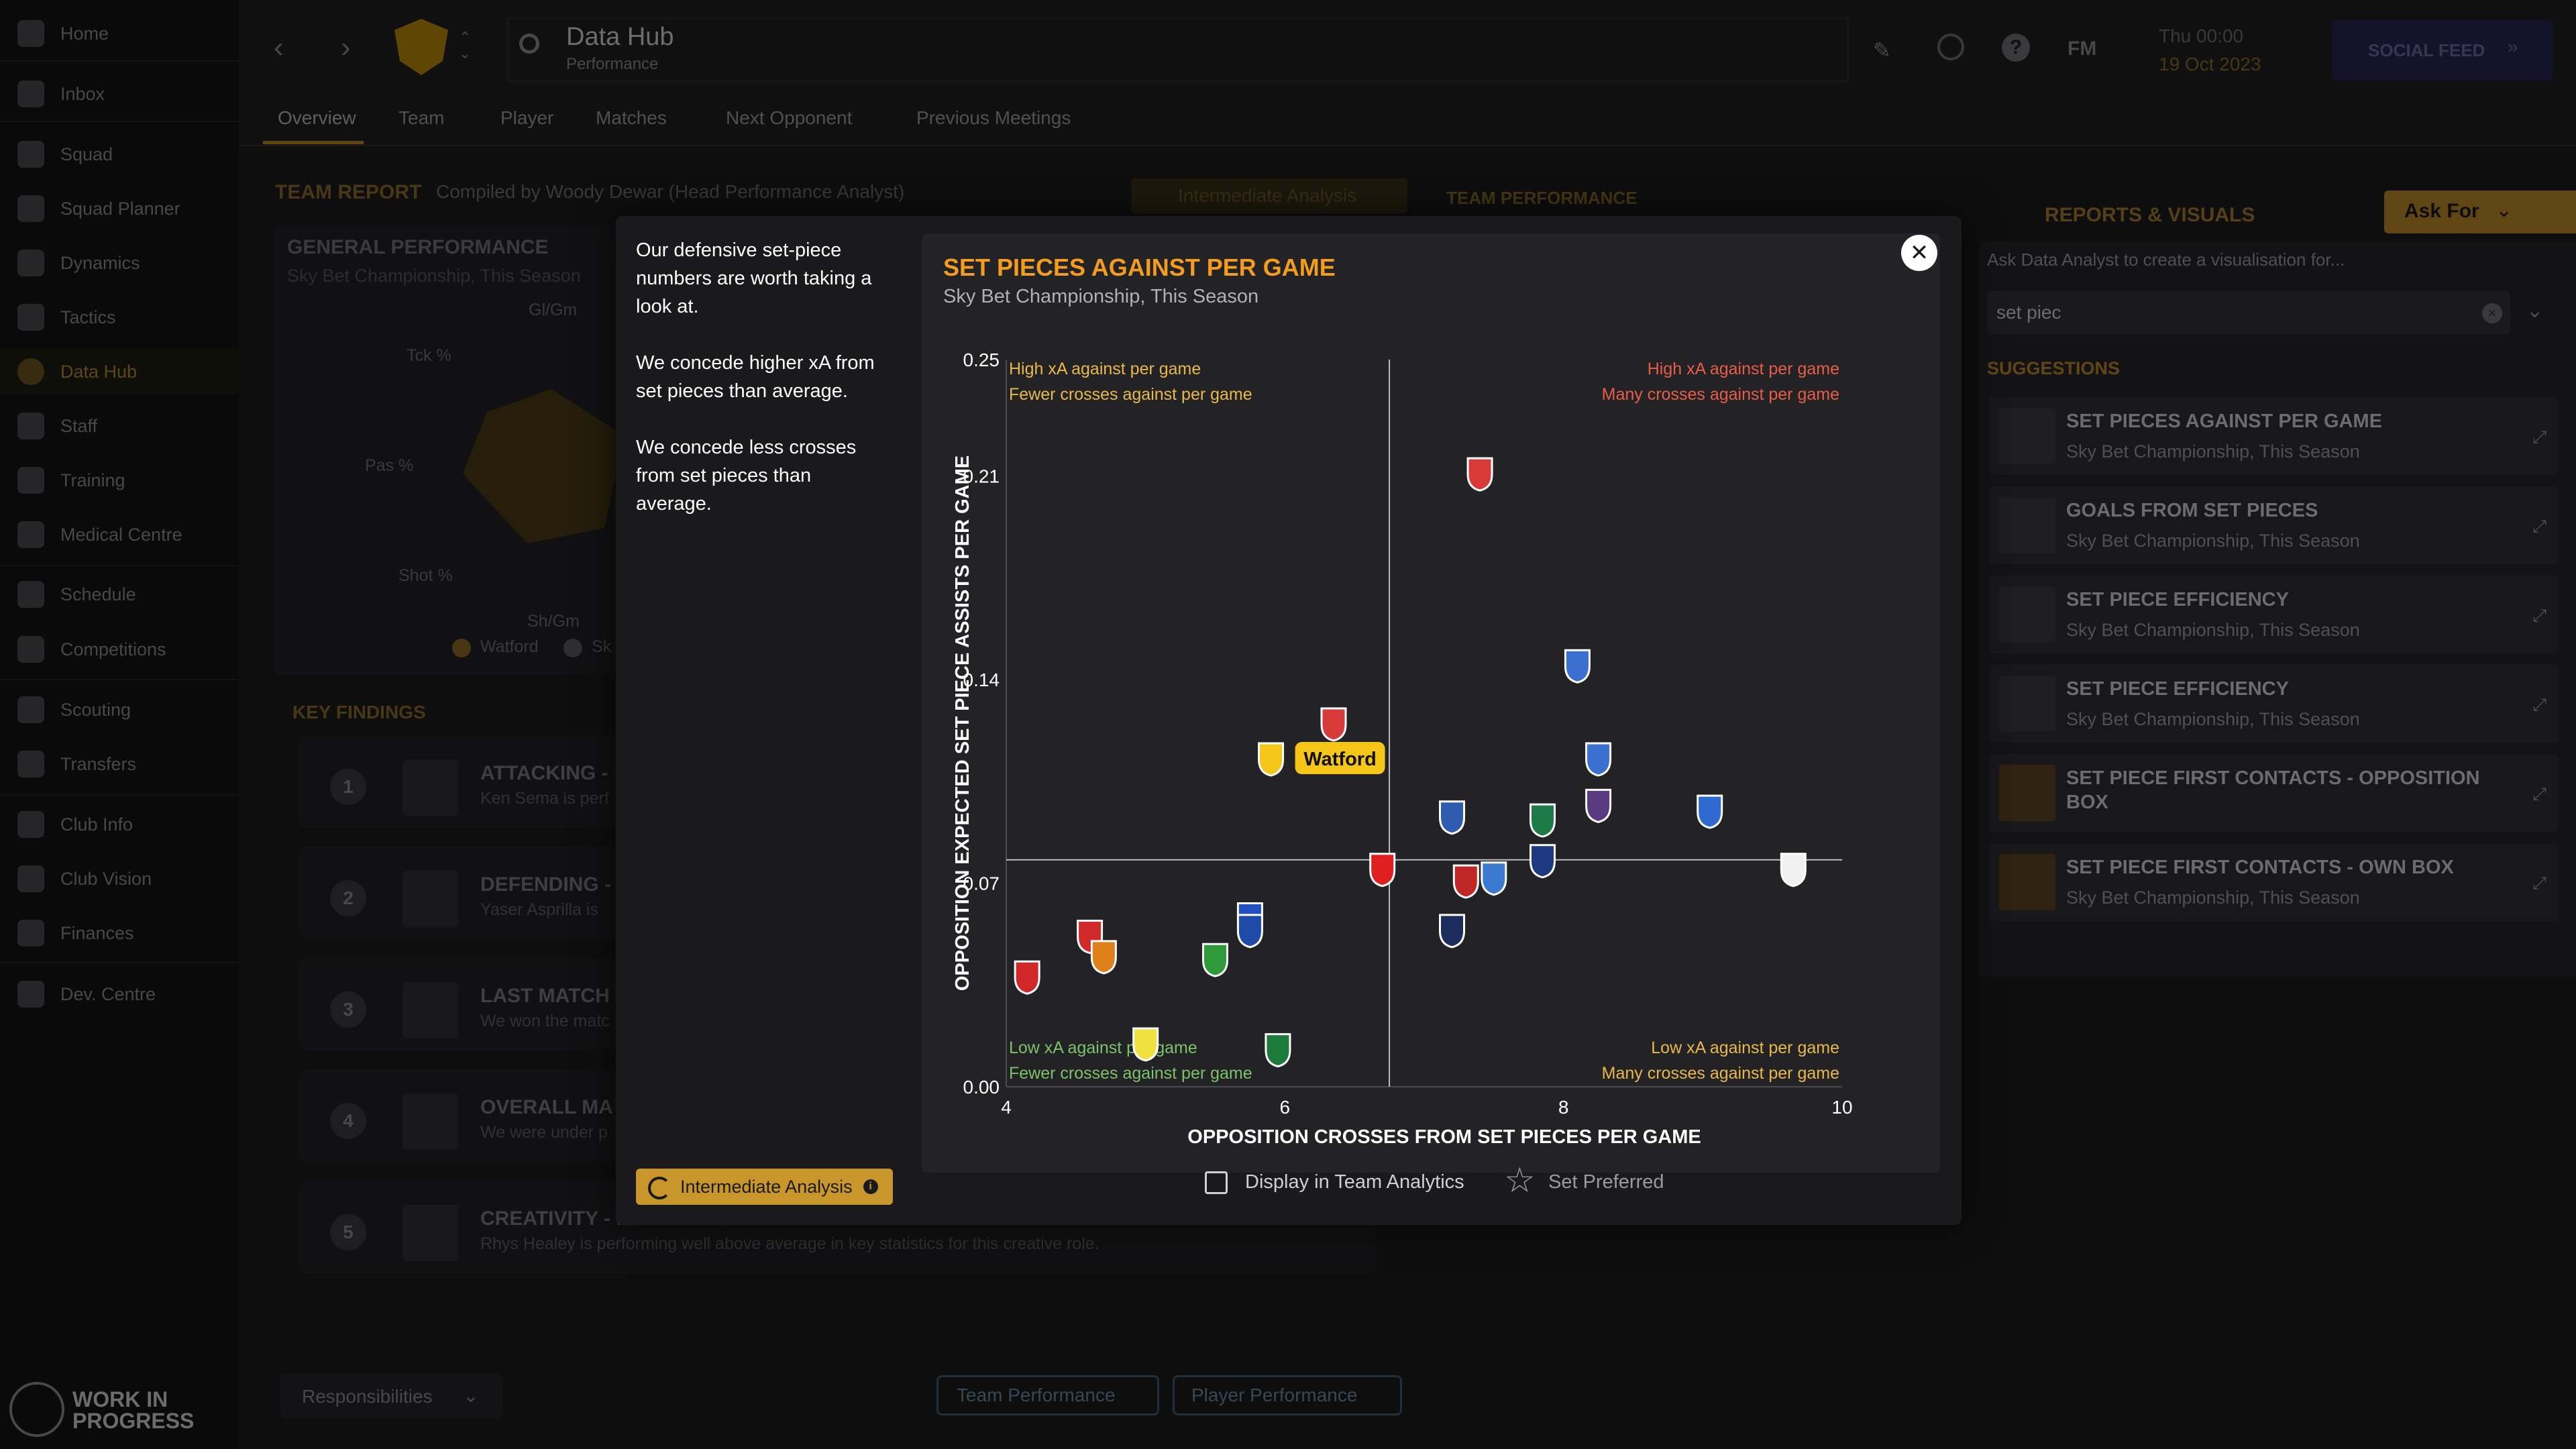  Describe the element at coordinates (981, 360) in the screenshot. I see `y-tick-label: 0.25` at that location.